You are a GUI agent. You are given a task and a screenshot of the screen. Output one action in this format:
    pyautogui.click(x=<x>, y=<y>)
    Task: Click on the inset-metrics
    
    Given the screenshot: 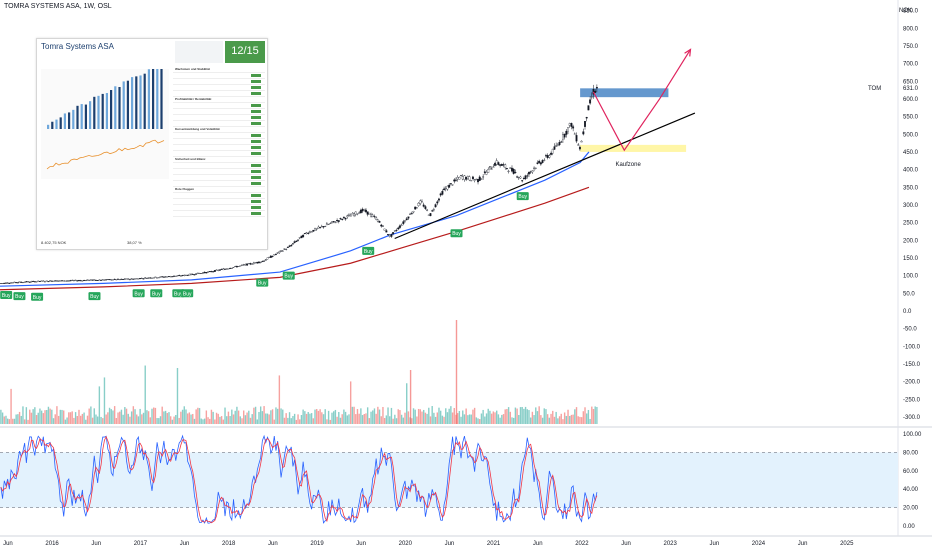 What is the action you would take?
    pyautogui.click(x=199, y=52)
    